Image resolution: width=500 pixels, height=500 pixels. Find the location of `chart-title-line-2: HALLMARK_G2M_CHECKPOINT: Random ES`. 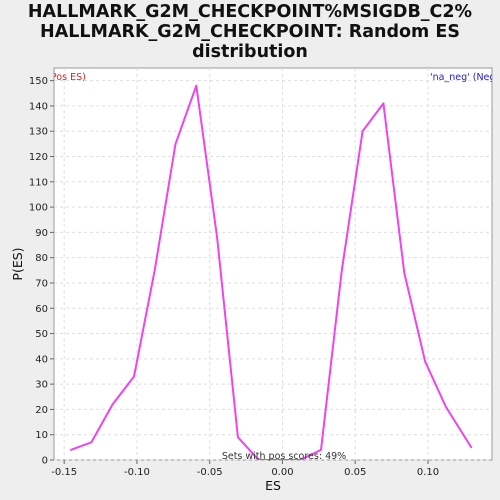

chart-title-line-2: HALLMARK_G2M_CHECKPOINT: Random ES is located at coordinates (250, 32).